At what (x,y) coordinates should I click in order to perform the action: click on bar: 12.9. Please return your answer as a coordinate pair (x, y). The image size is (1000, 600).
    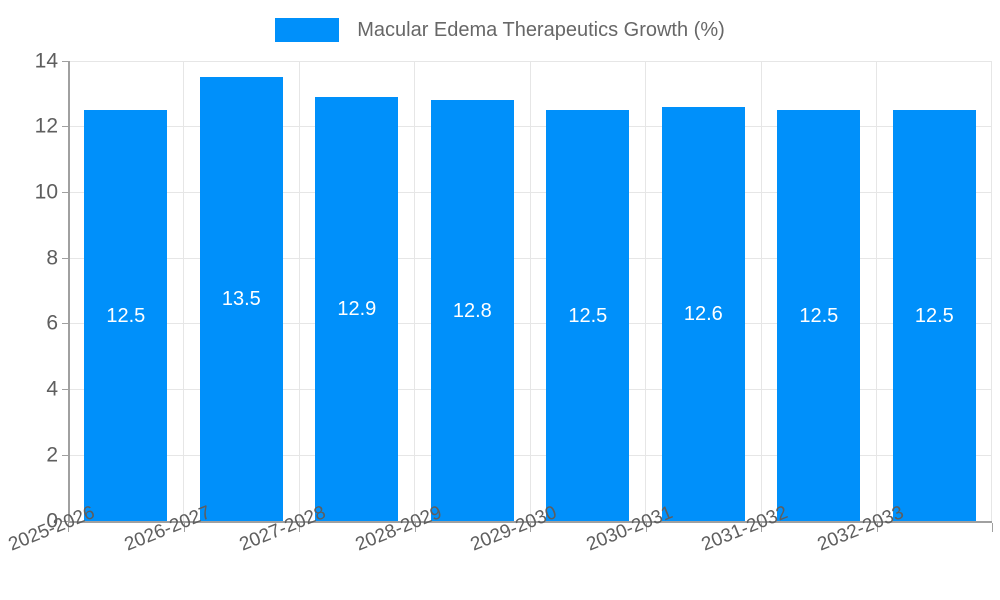
    Looking at the image, I should click on (357, 309).